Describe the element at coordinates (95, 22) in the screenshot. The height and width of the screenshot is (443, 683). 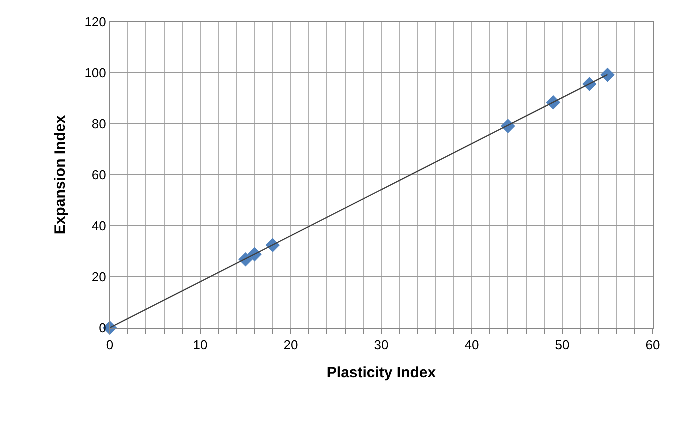
I see `y-tick-label: 120` at that location.